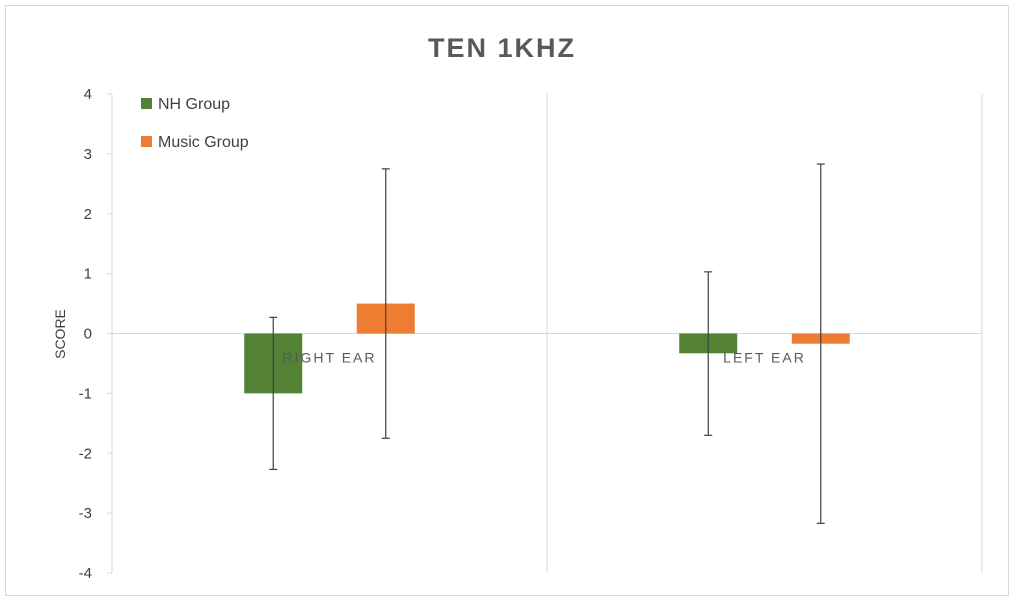 The image size is (1024, 603). What do you see at coordinates (85, 453) in the screenshot?
I see `y-tick-label: -2` at bounding box center [85, 453].